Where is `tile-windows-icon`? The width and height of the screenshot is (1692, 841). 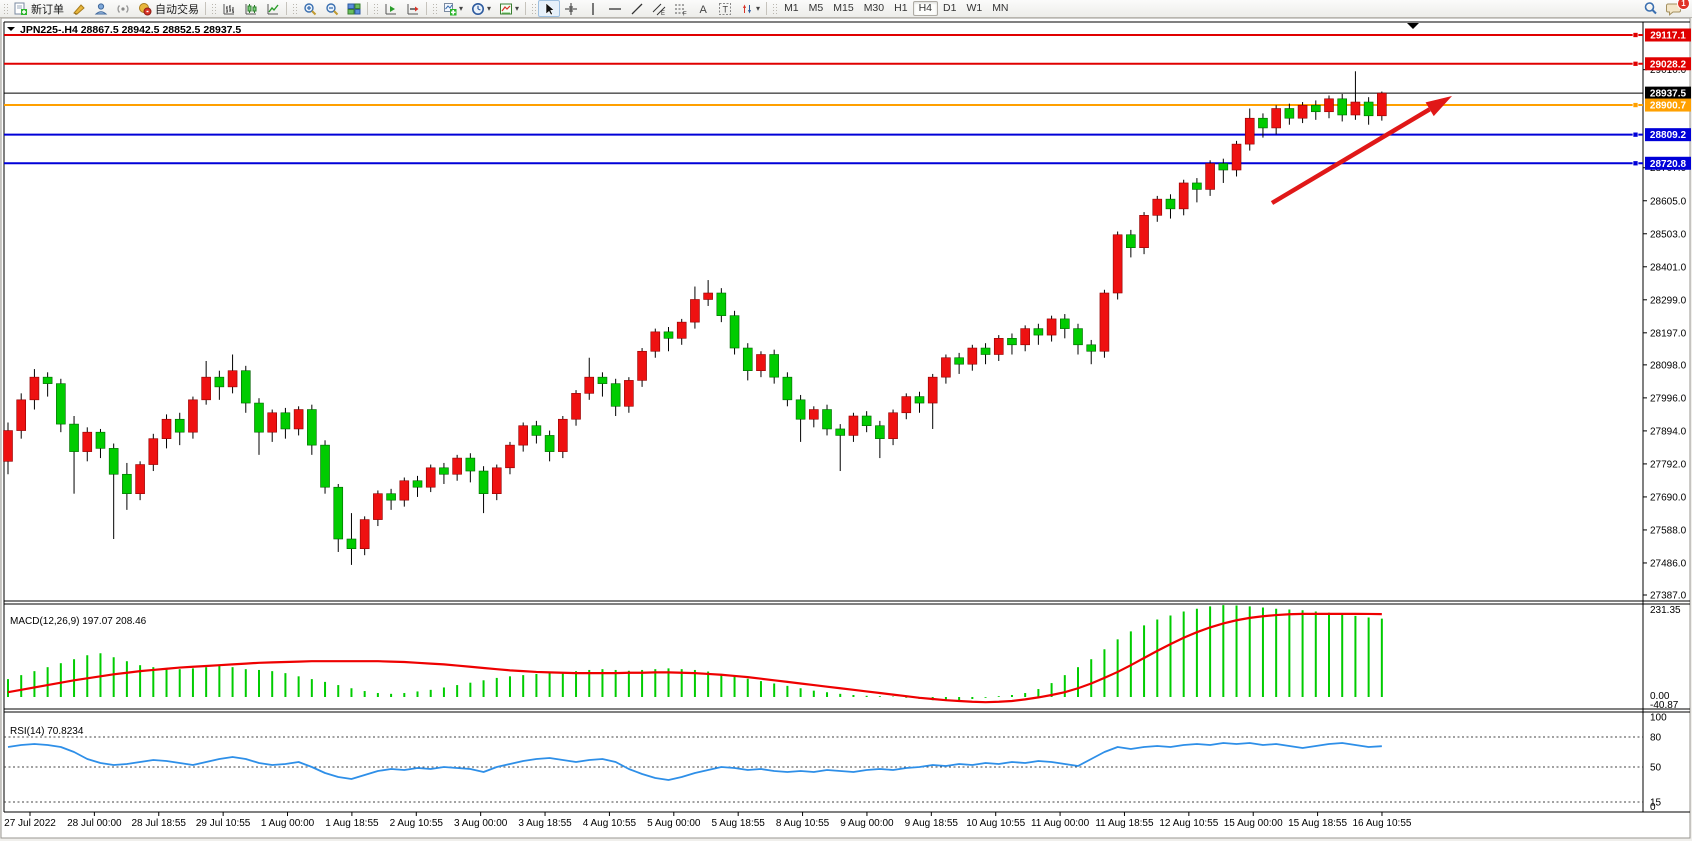 tile-windows-icon is located at coordinates (354, 9).